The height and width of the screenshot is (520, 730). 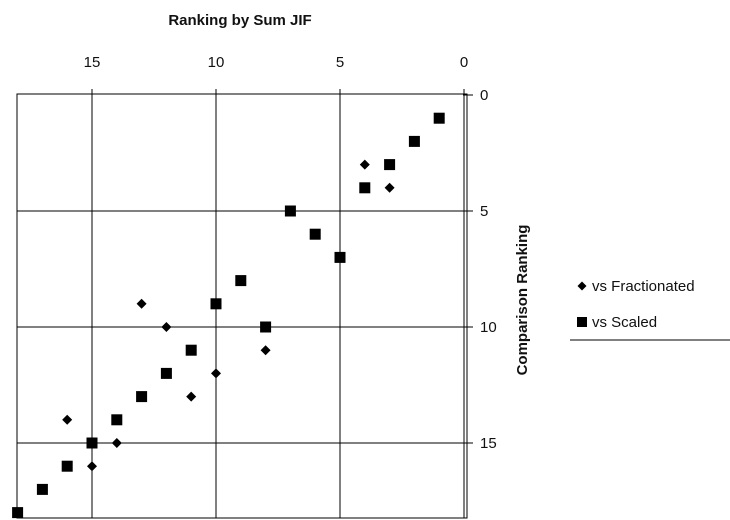 What do you see at coordinates (650, 309) in the screenshot?
I see `legend: vs Fractionated vs Scaled` at bounding box center [650, 309].